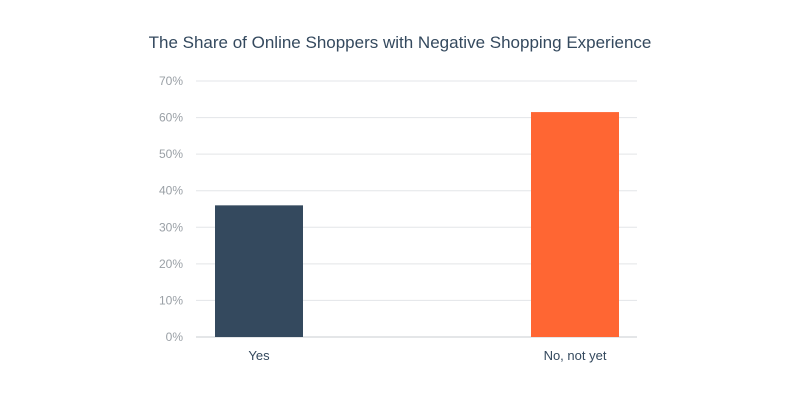 This screenshot has width=800, height=419. I want to click on y-tick-label: 10%, so click(171, 300).